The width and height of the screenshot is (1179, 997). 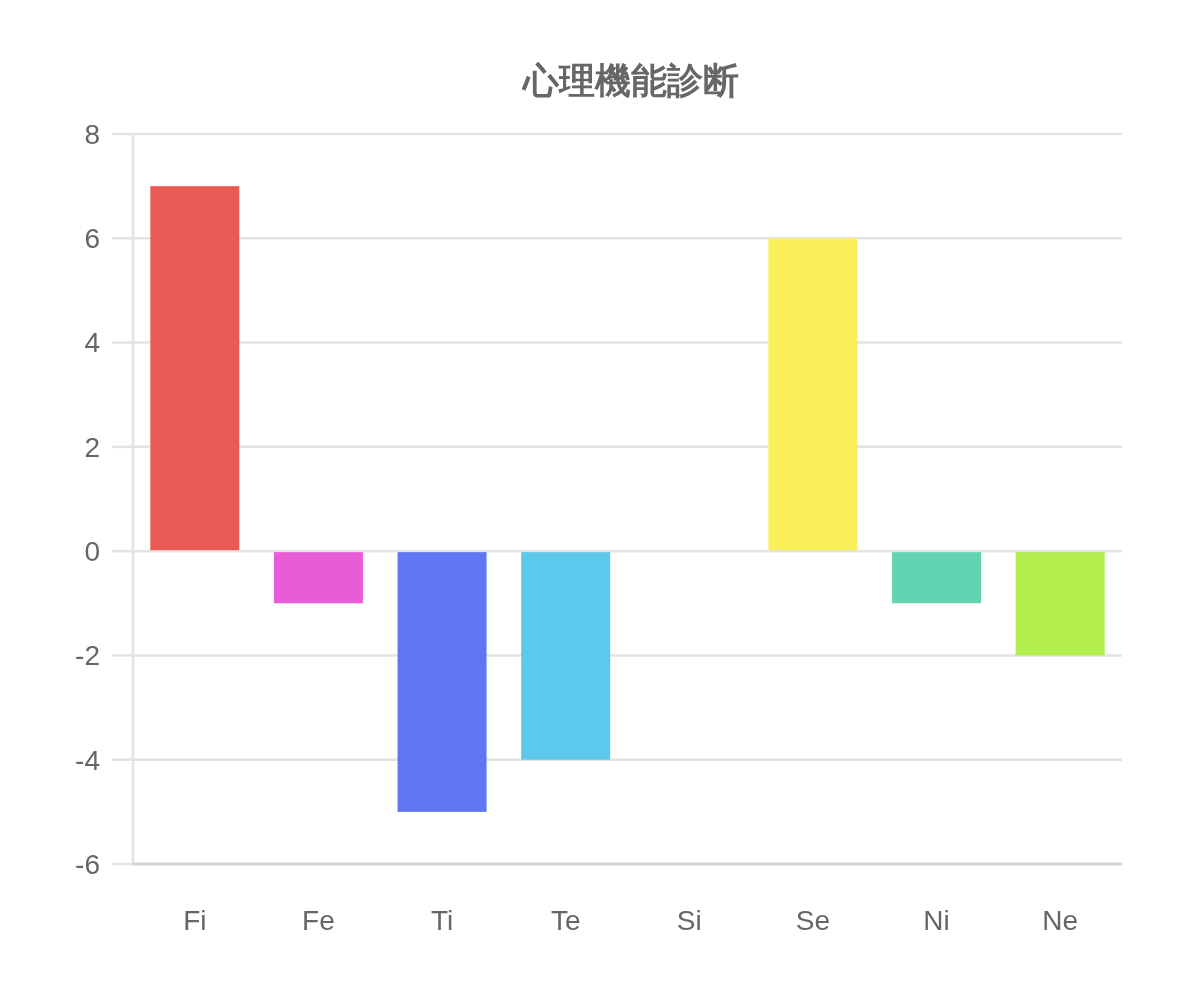 What do you see at coordinates (689, 920) in the screenshot?
I see `x-tick-label: Si` at bounding box center [689, 920].